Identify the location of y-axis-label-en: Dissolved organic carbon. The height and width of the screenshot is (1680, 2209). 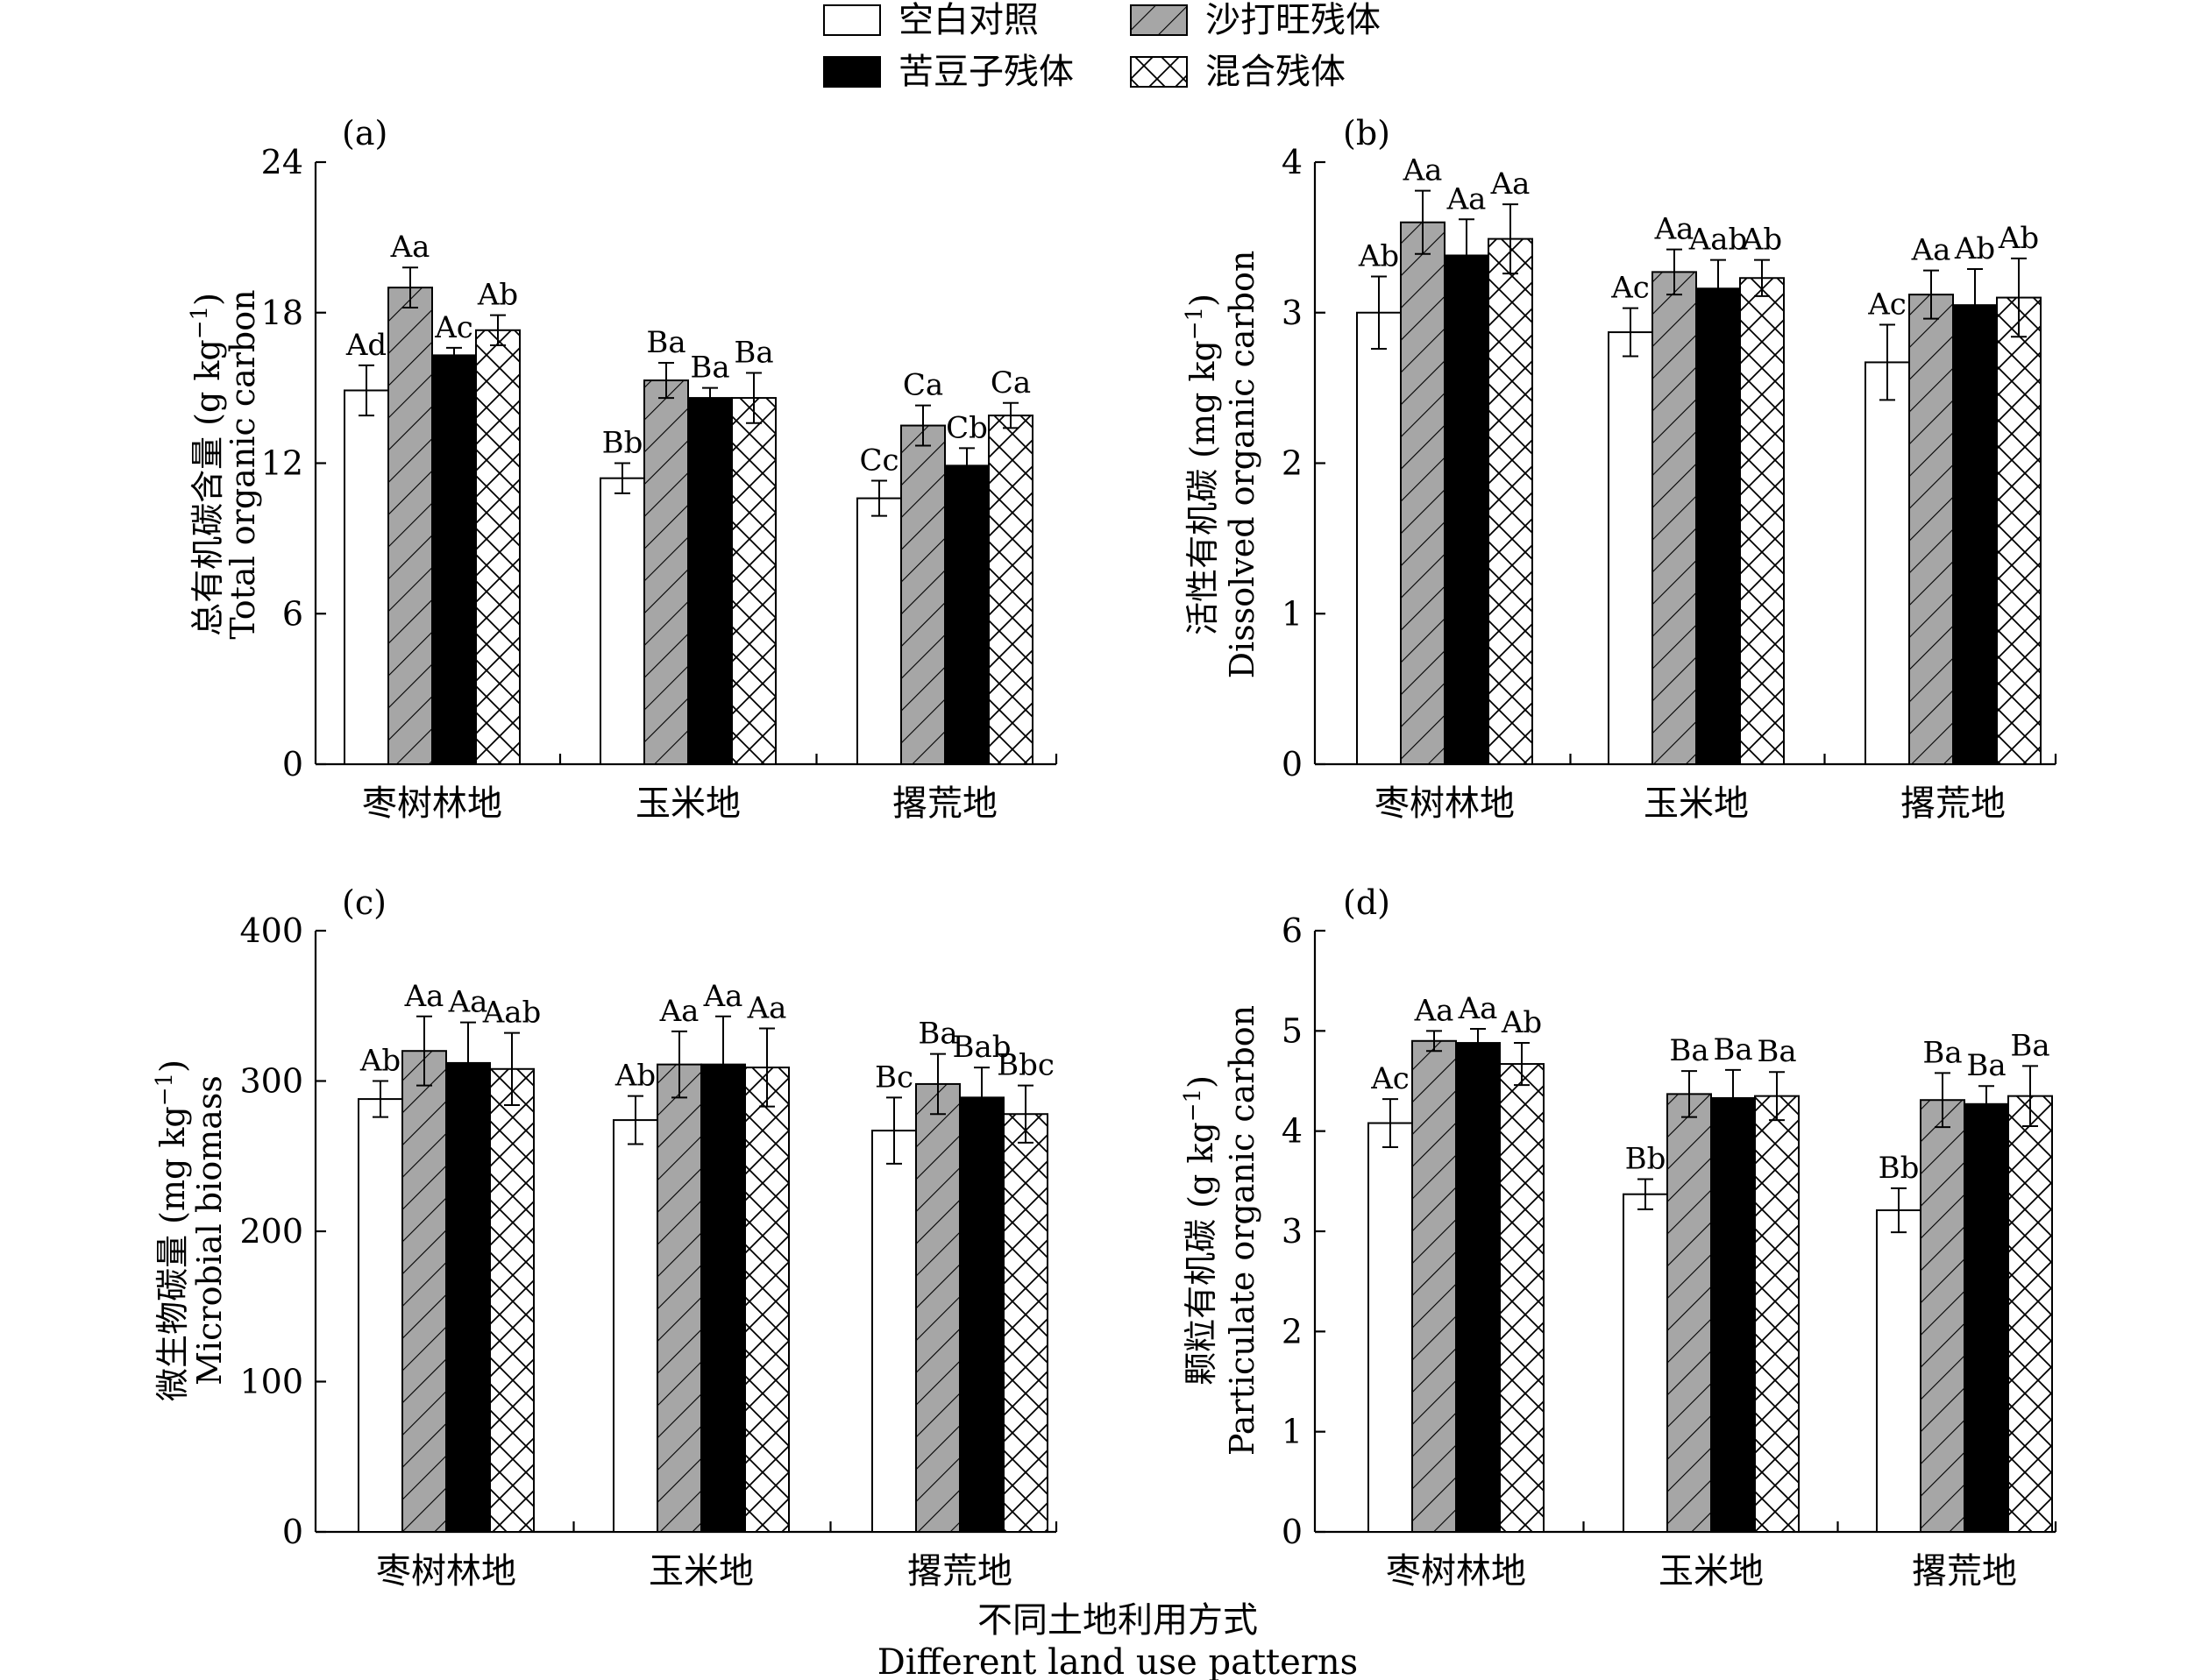
(1242, 465).